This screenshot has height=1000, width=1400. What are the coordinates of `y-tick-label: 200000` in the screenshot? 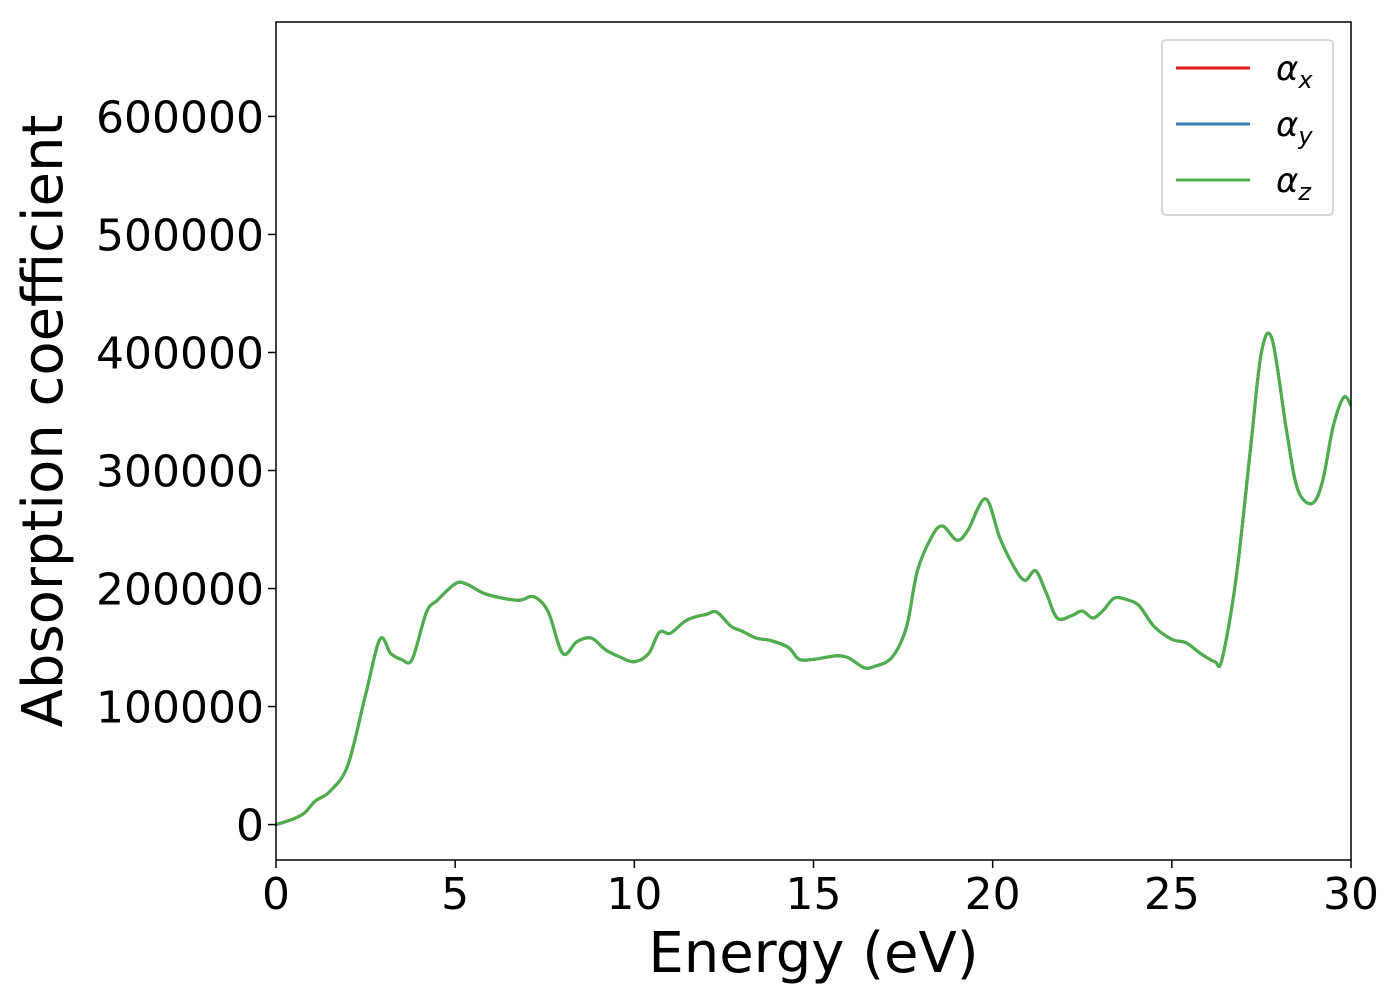 It's located at (180, 590).